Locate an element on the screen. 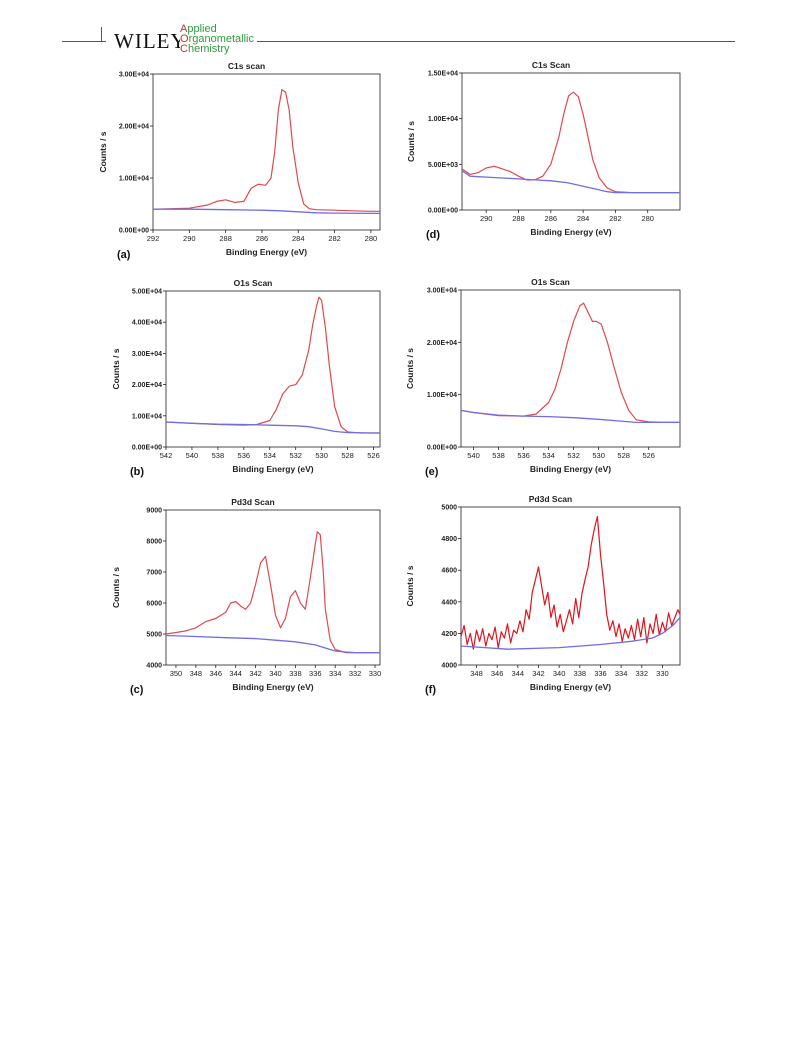 The width and height of the screenshot is (793, 1043). y-tick-label: 6000 is located at coordinates (154, 604).